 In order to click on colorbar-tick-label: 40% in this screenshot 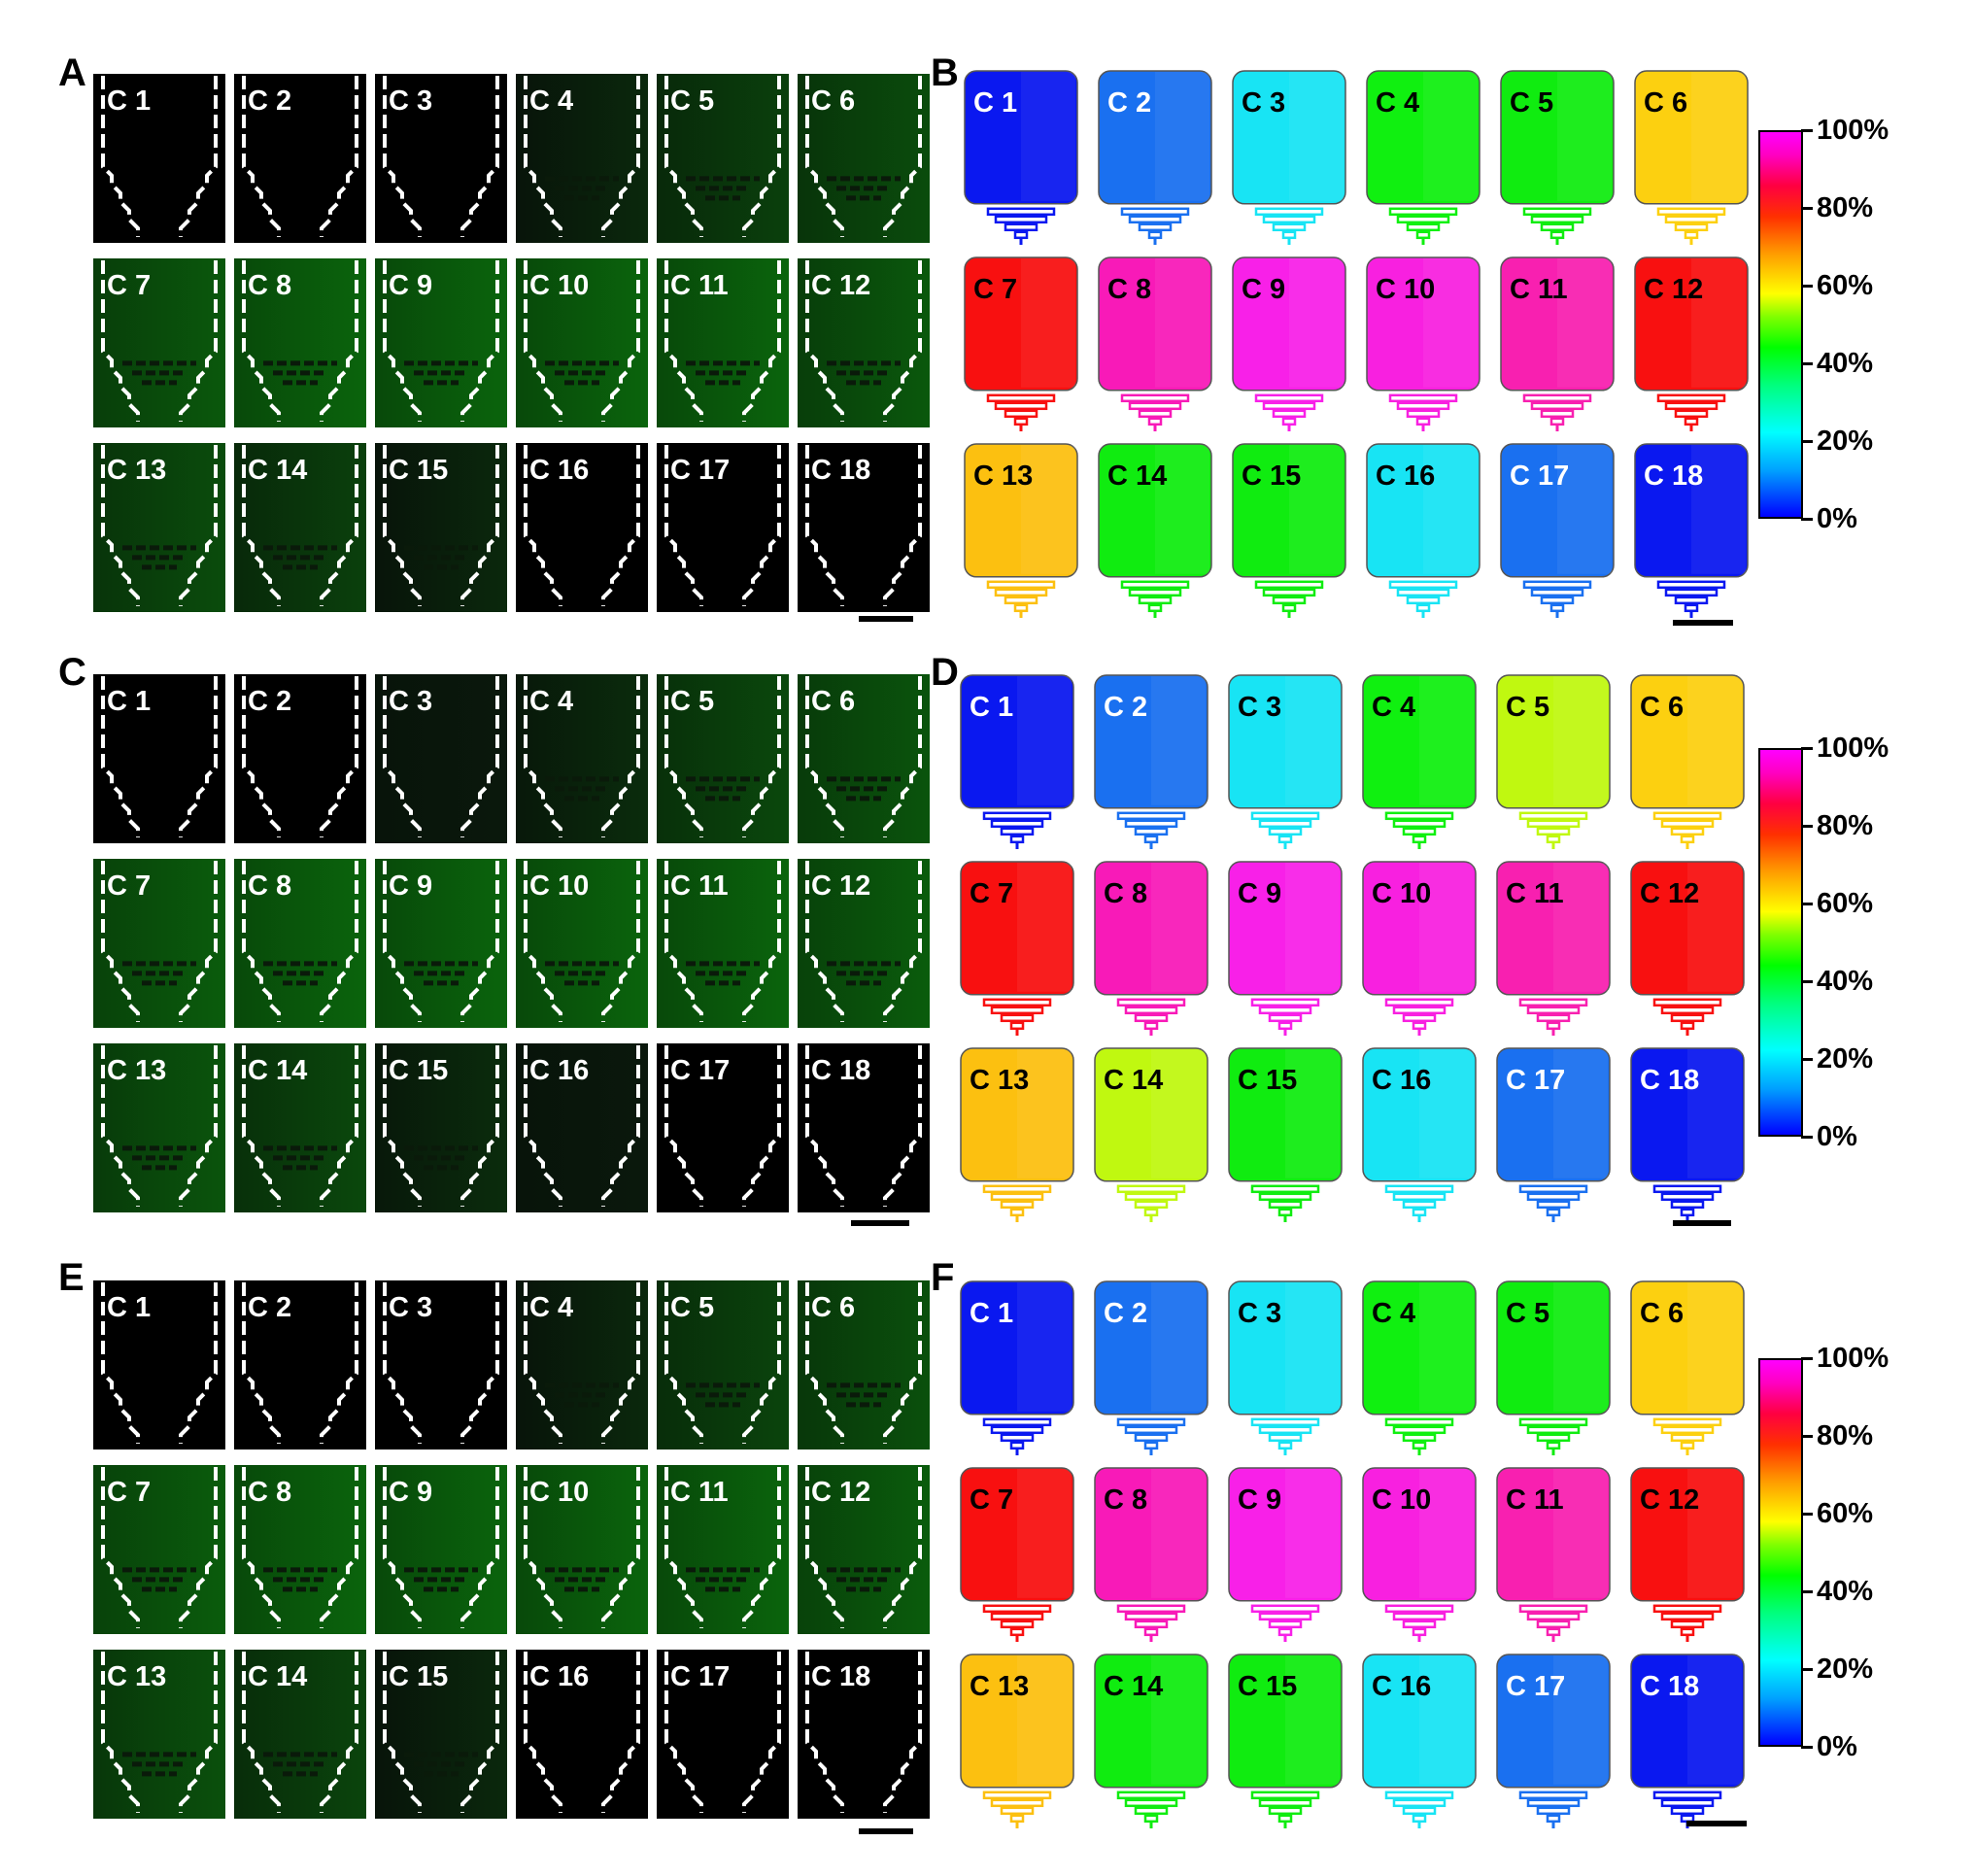, I will do `click(1846, 363)`.